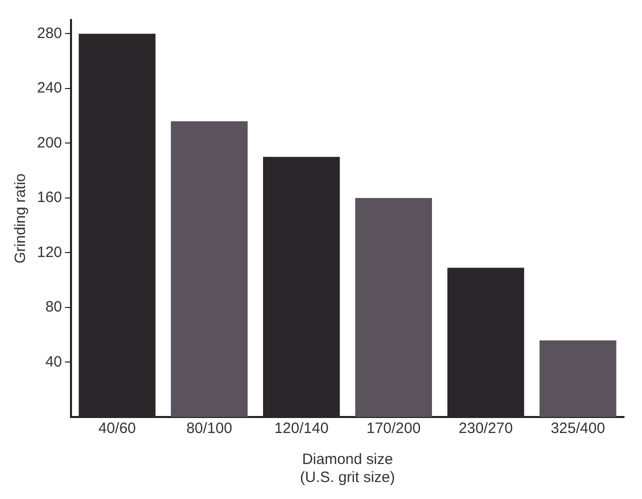 Image resolution: width=642 pixels, height=499 pixels. What do you see at coordinates (53, 307) in the screenshot?
I see `y-tick-label: 80` at bounding box center [53, 307].